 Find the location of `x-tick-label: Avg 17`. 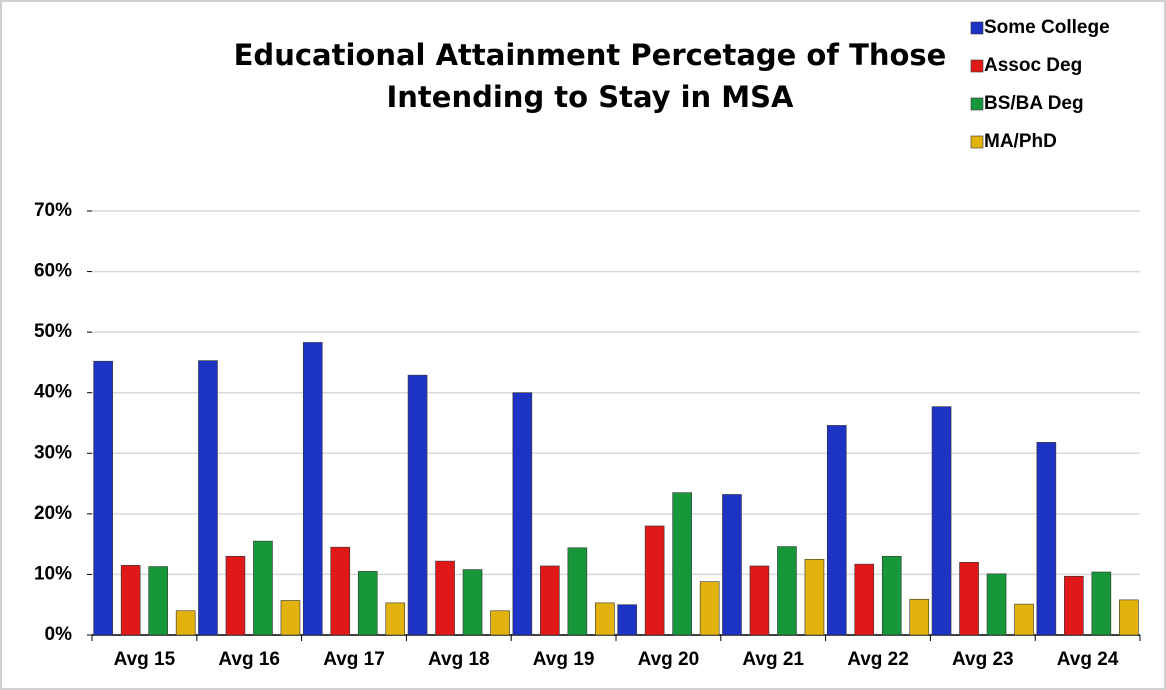

x-tick-label: Avg 17 is located at coordinates (354, 659).